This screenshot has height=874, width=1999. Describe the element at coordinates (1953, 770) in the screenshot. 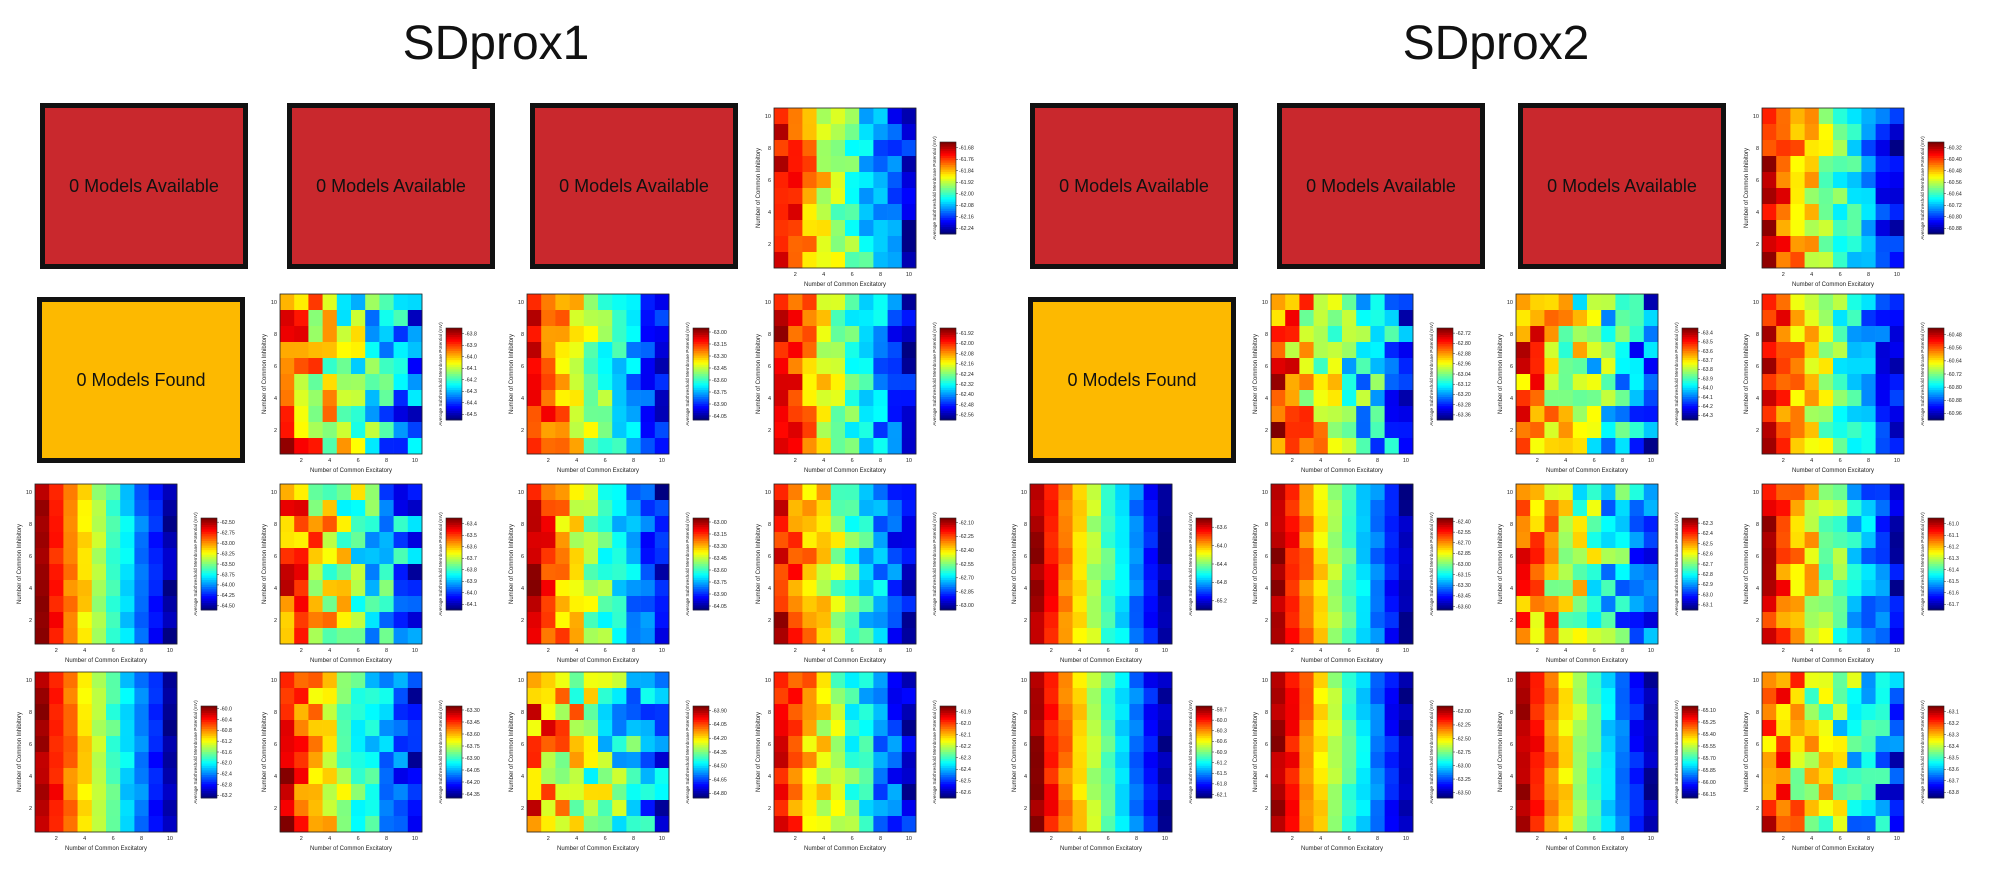

I see `colorbar-tick-label: -63.6` at that location.